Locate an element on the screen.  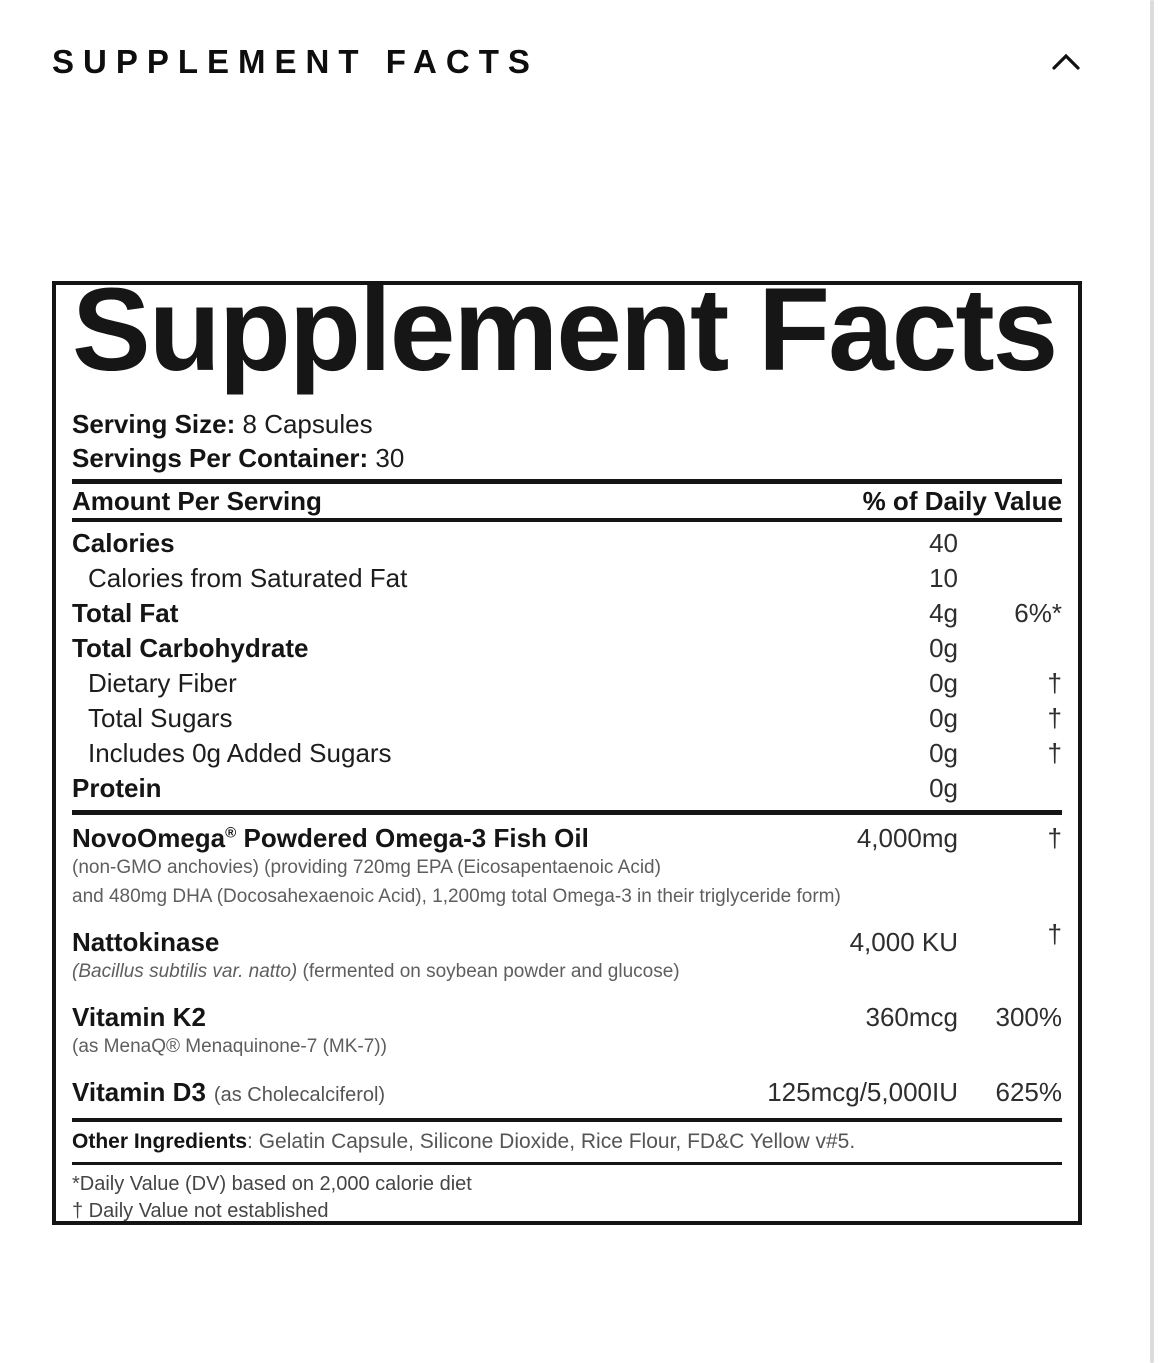
nutrient-label: Includes 0g Added Sugars is located at coordinates (240, 753).